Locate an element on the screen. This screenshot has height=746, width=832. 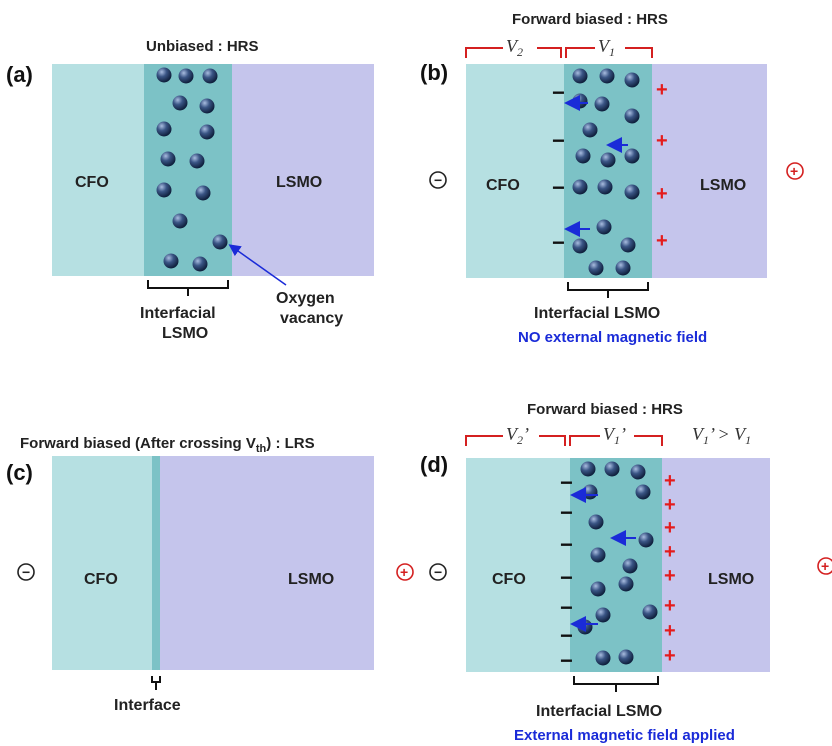
panel-b-positive-terminal is located at coordinates (795, 171).